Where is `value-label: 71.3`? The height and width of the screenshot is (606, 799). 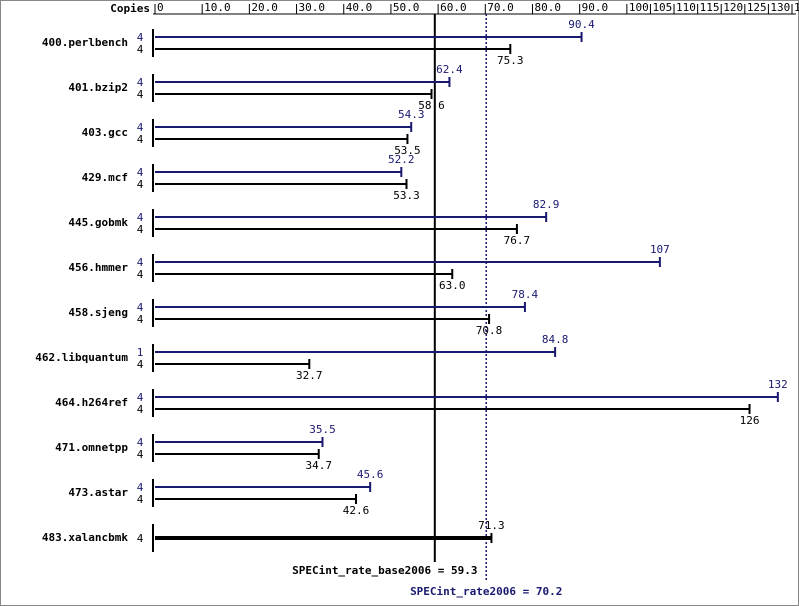 value-label: 71.3 is located at coordinates (491, 525).